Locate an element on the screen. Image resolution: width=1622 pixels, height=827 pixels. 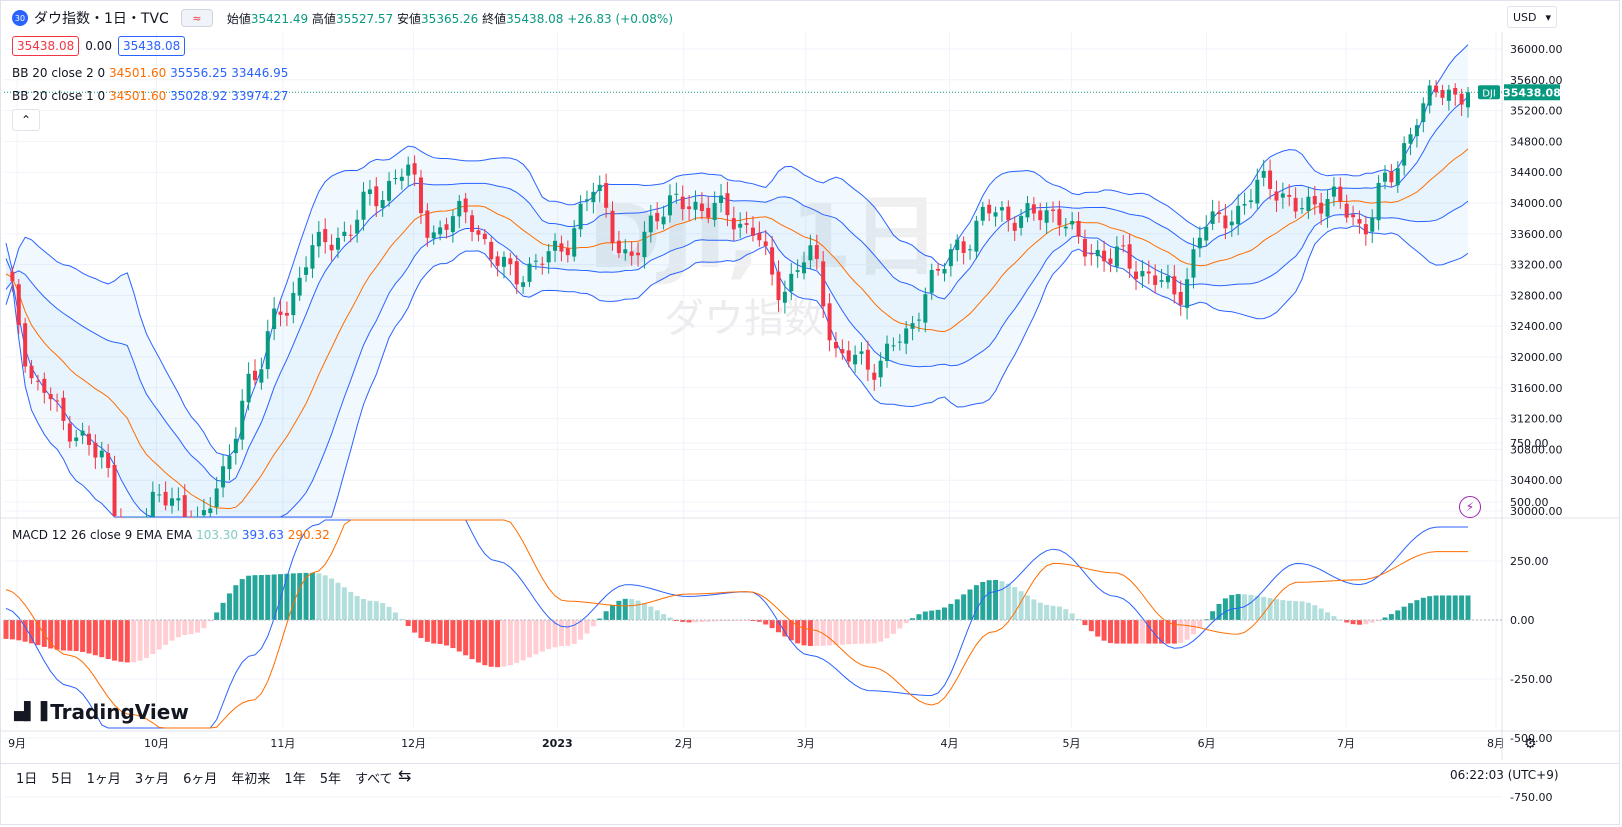
time-range-buttons: 1日 5日 1ヶ月 3ヶ月 6ヶ月 年初来 1年 5年 すべて is located at coordinates (204, 777).